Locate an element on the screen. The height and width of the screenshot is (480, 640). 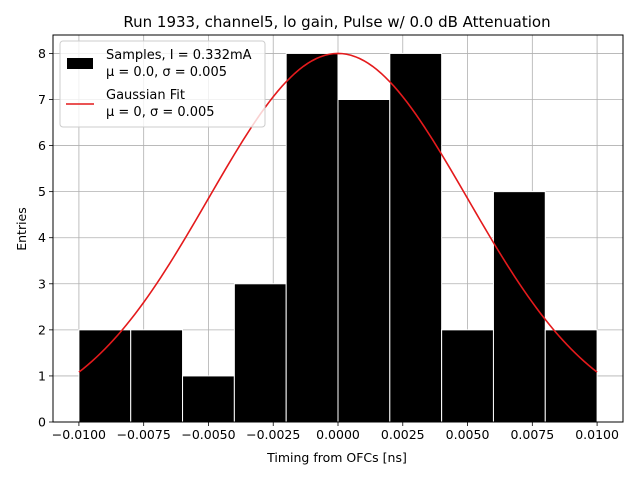
y-tick-label: 6 is located at coordinates (42, 145).